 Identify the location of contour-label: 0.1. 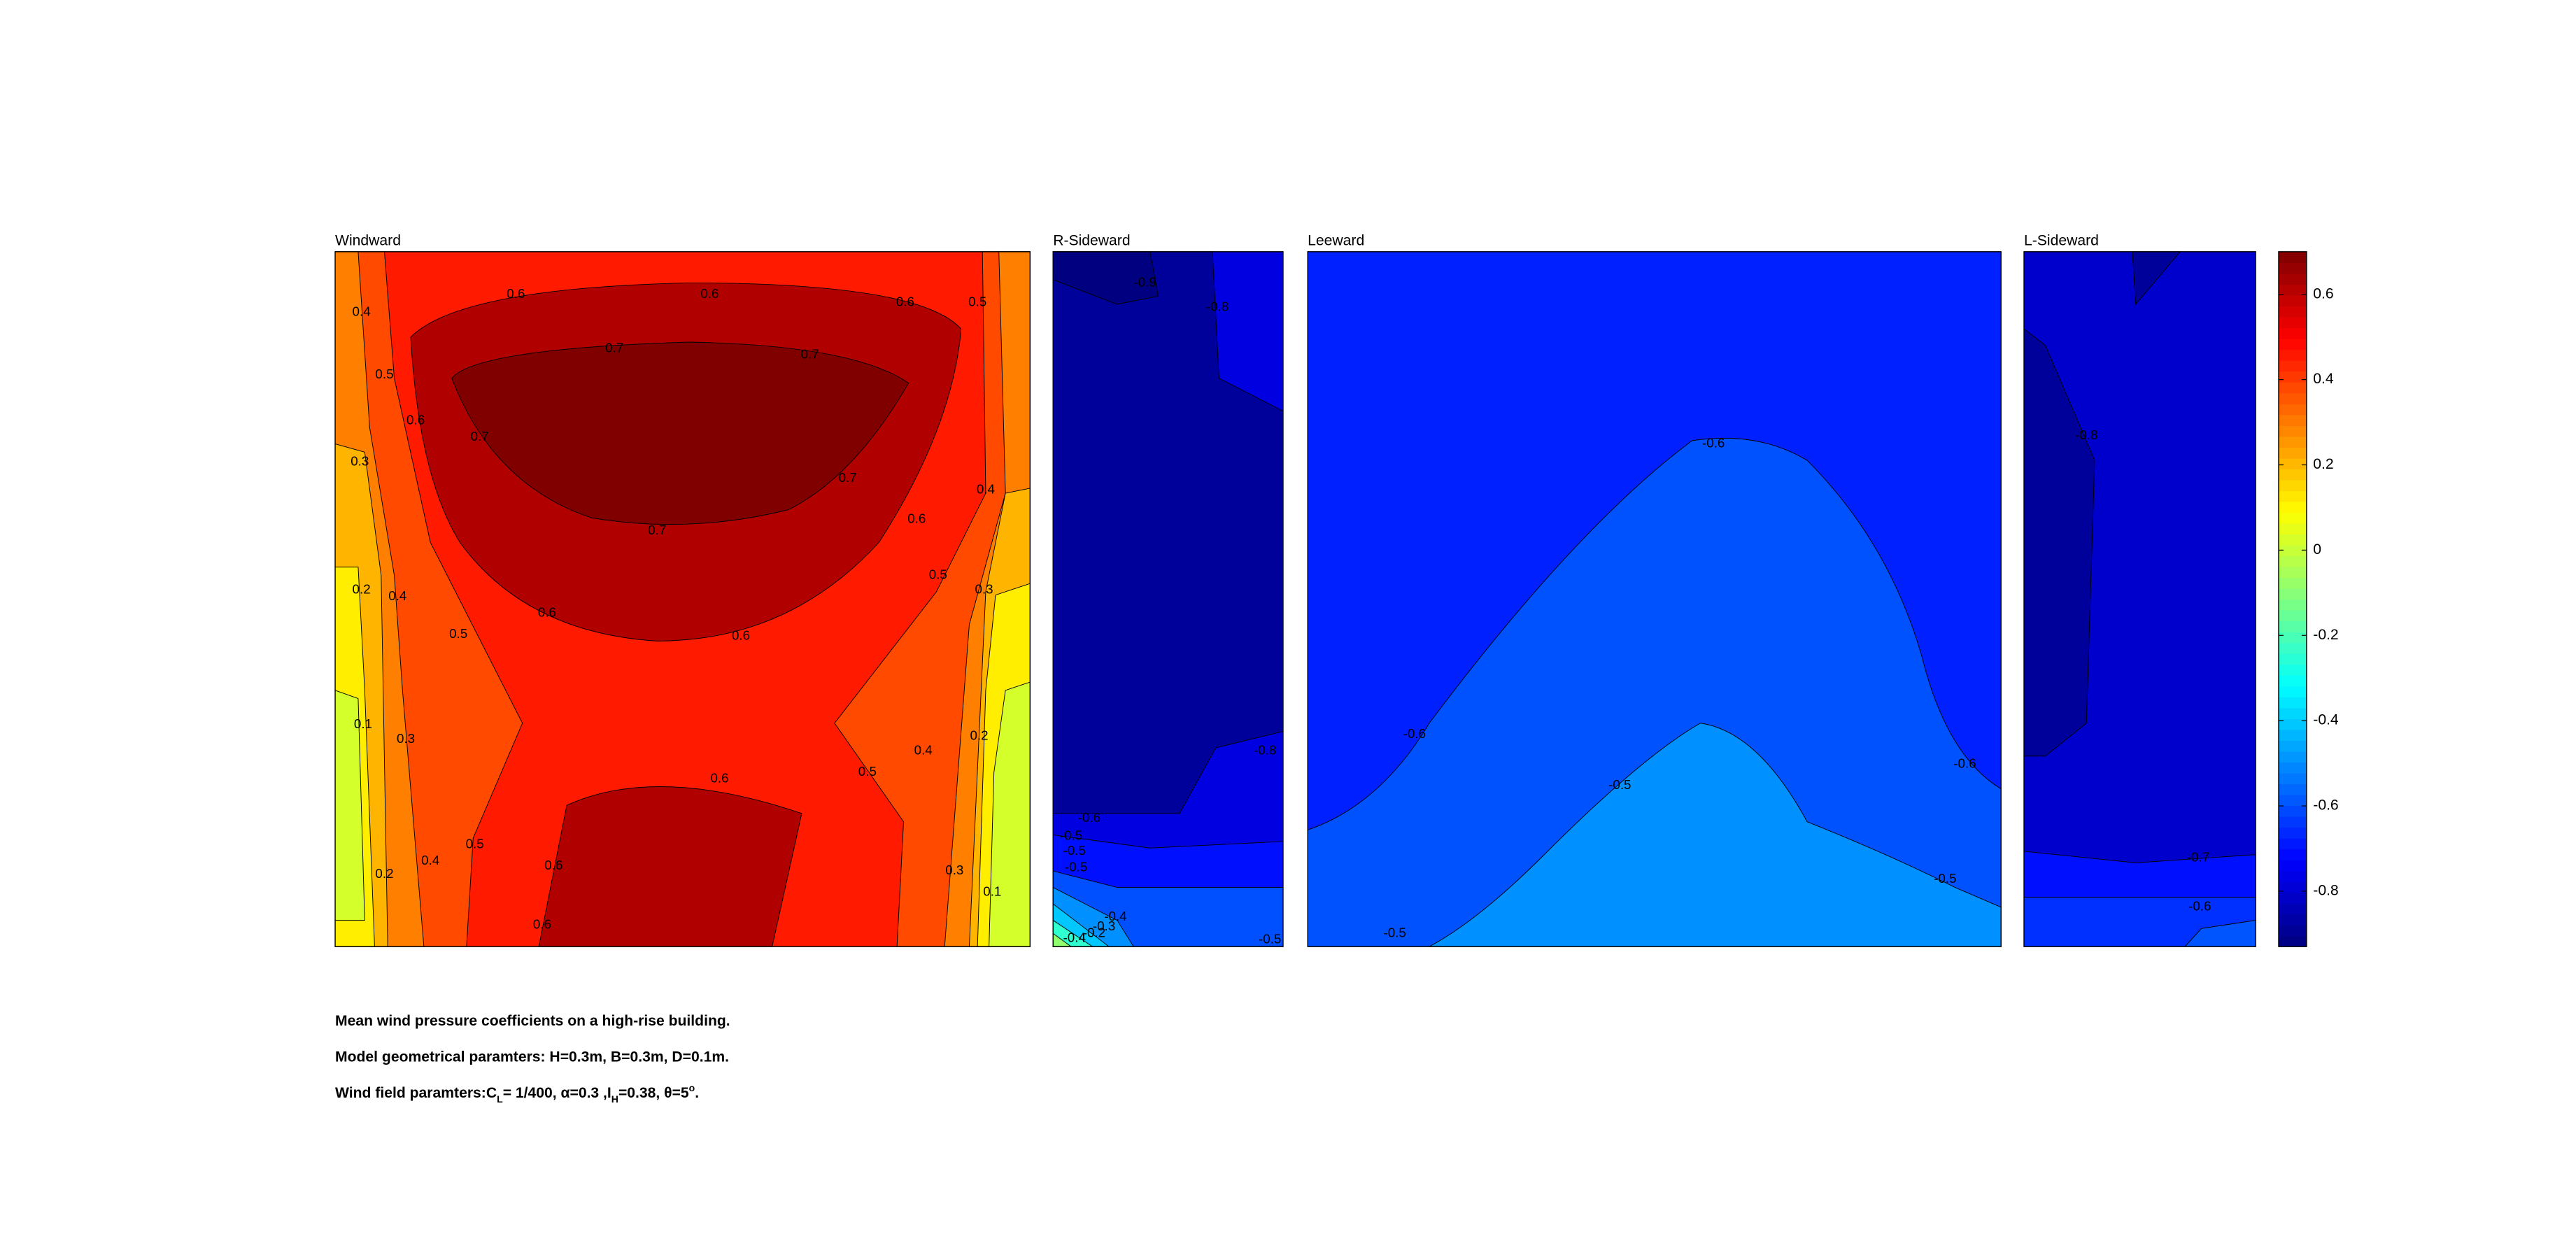
(992, 891).